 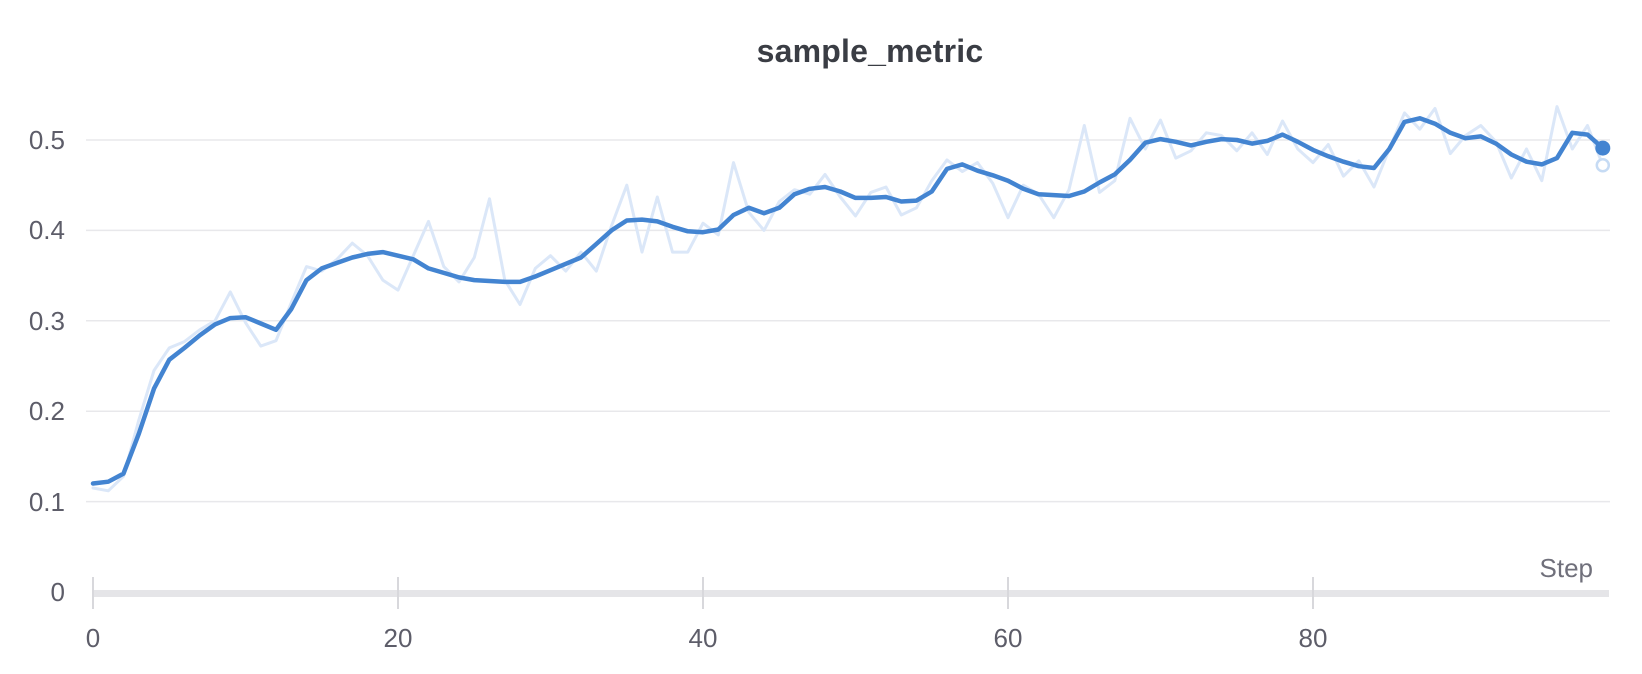 What do you see at coordinates (57, 592) in the screenshot?
I see `y-tick-label: 0` at bounding box center [57, 592].